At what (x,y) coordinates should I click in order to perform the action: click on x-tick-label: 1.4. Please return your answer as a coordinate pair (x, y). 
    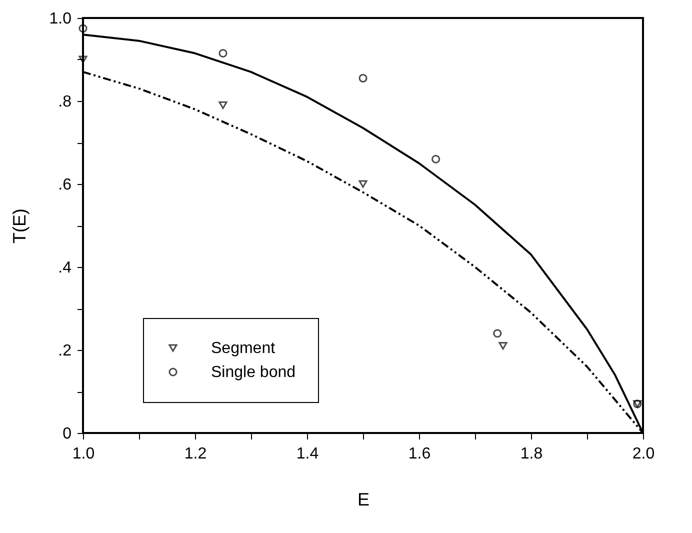
    Looking at the image, I should click on (307, 454).